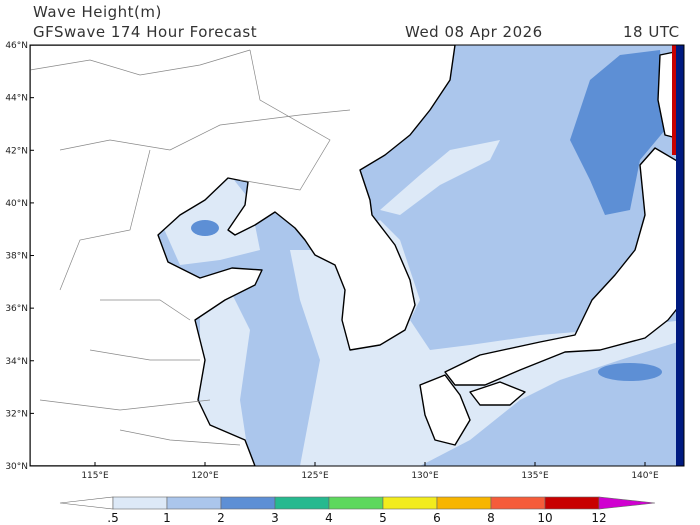 This screenshot has height=525, width=700. Describe the element at coordinates (205, 476) in the screenshot. I see `lon-label: 120°E` at that location.